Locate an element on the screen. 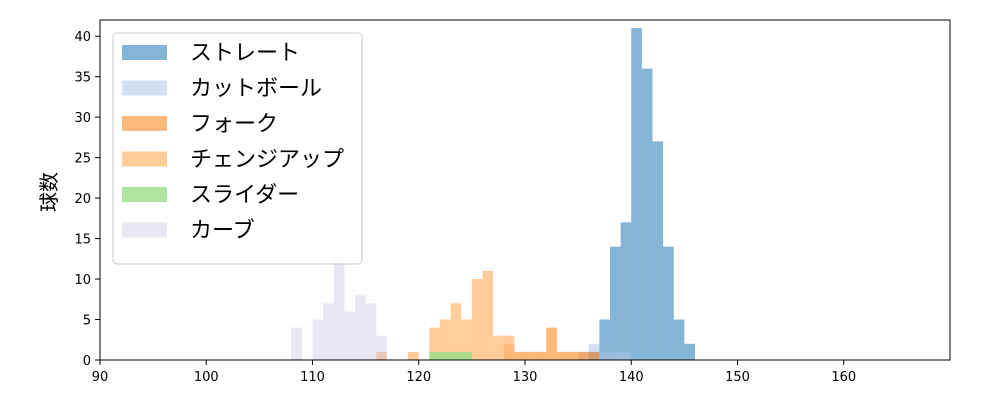 The height and width of the screenshot is (400, 1000). y-tick-label: 30 is located at coordinates (82, 118).